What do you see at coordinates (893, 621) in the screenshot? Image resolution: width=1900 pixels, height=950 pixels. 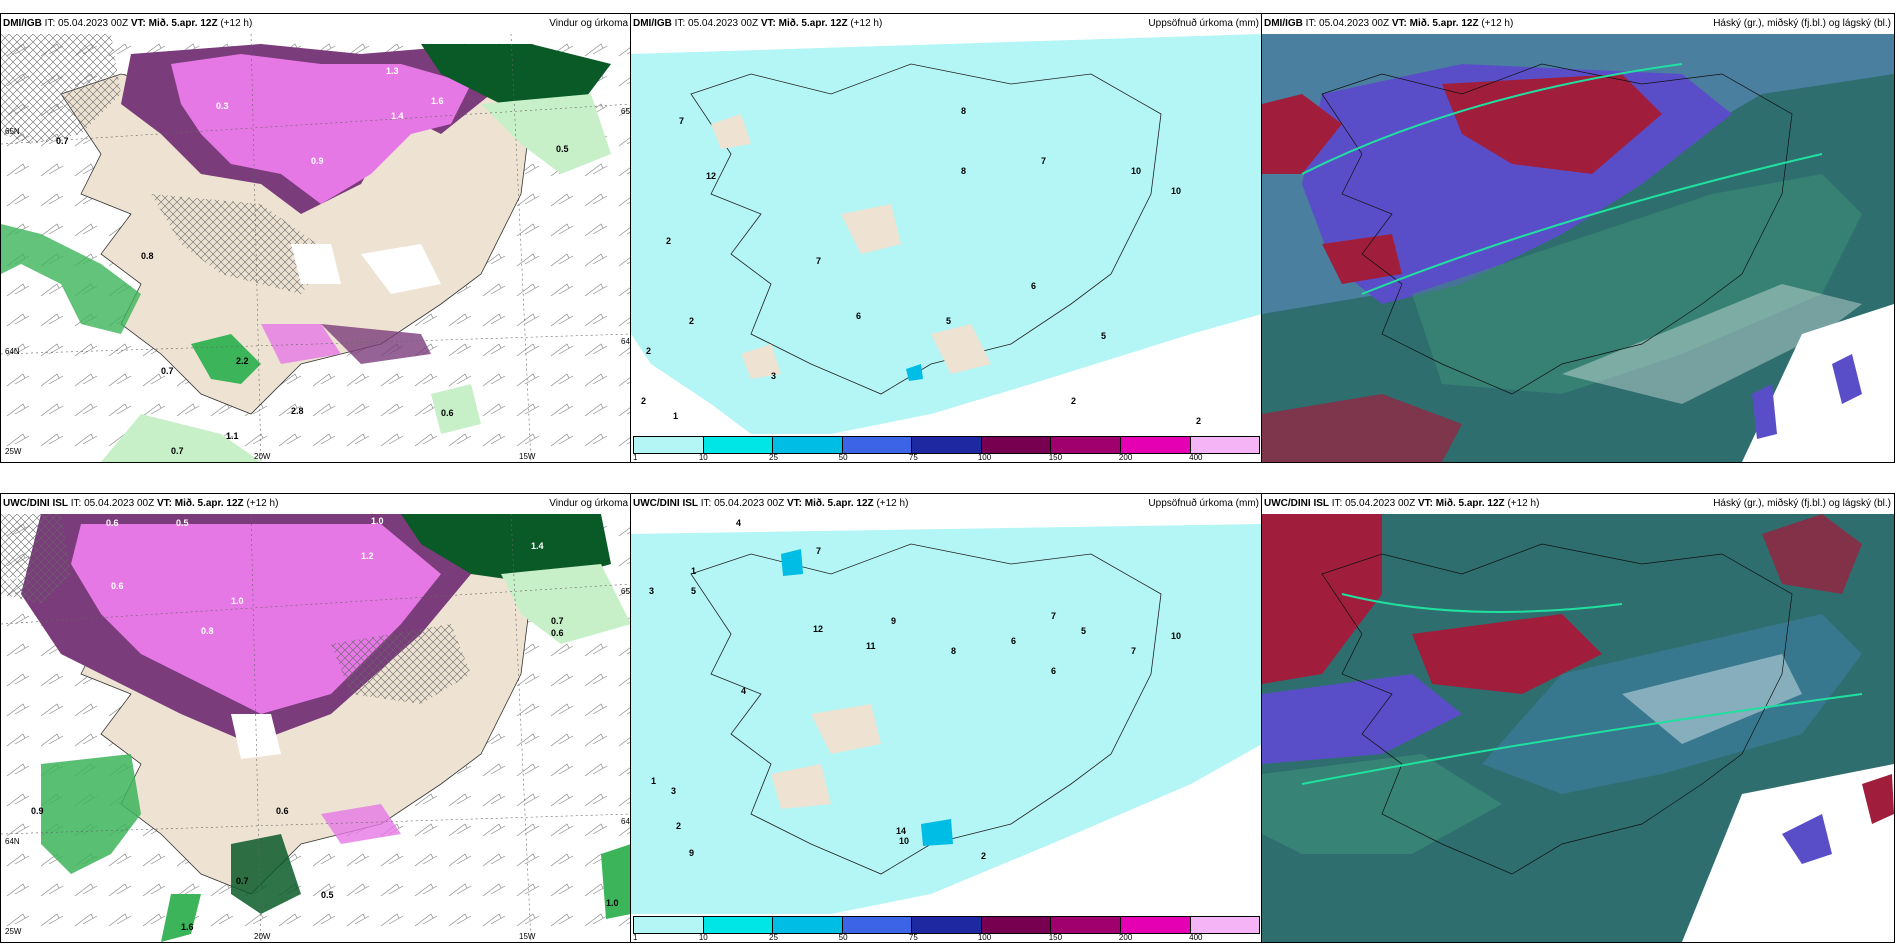 I see `accum-value: 9` at bounding box center [893, 621].